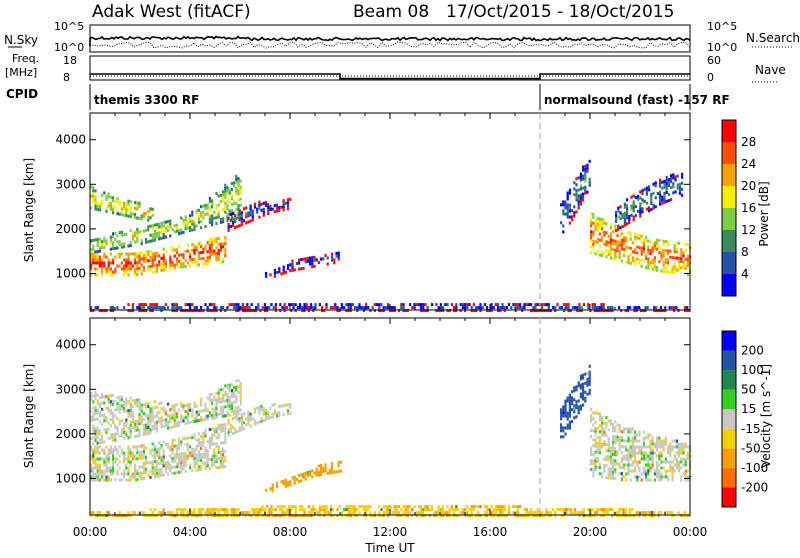 The width and height of the screenshot is (800, 558). What do you see at coordinates (25, 58) in the screenshot?
I see `freq-label: Freq.` at bounding box center [25, 58].